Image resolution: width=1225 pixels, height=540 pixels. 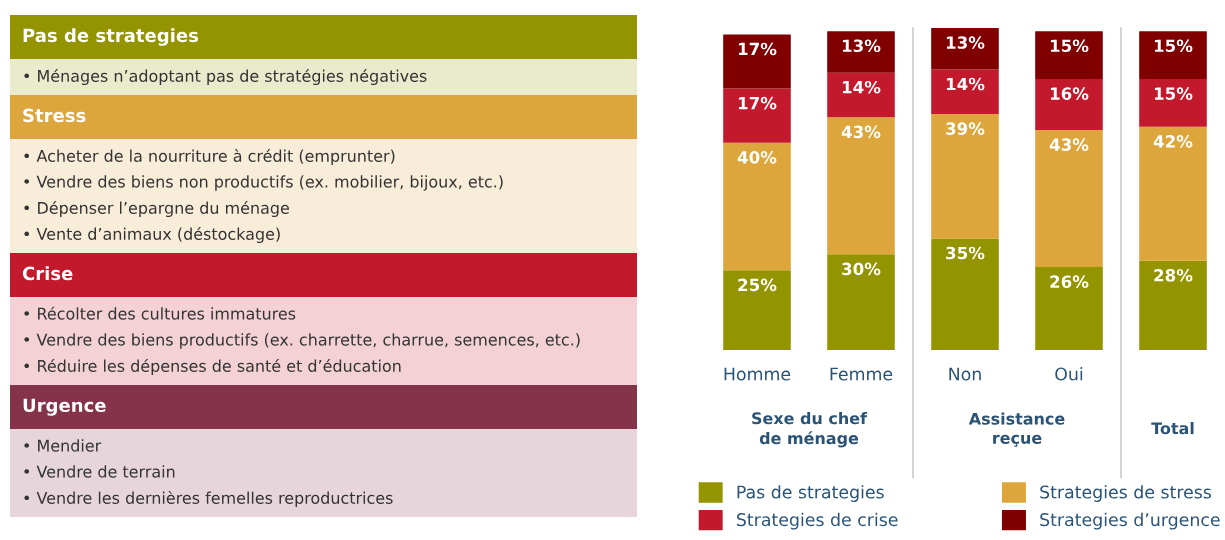 What do you see at coordinates (1016, 429) in the screenshot?
I see `text: Assistance reçue` at bounding box center [1016, 429].